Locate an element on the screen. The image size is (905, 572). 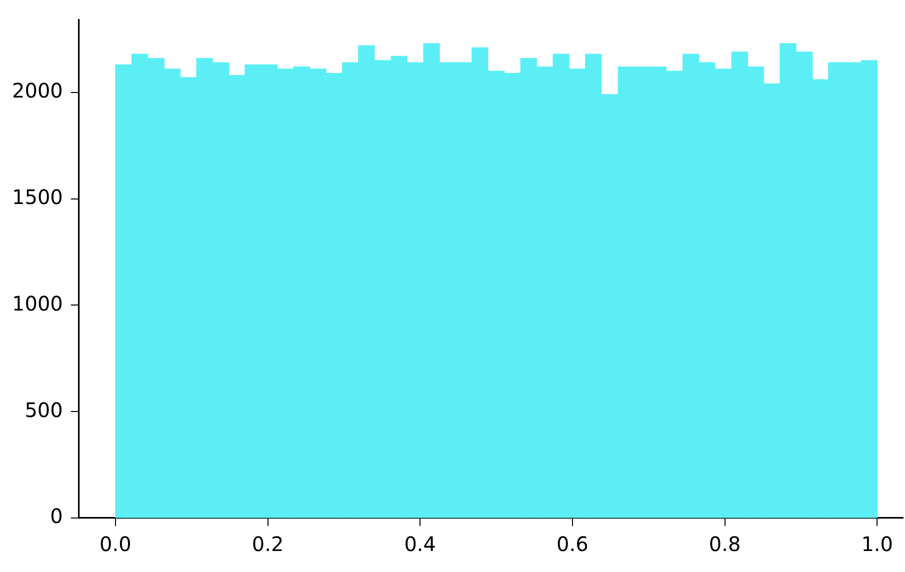
x-tick-label: 0.6 is located at coordinates (572, 544).